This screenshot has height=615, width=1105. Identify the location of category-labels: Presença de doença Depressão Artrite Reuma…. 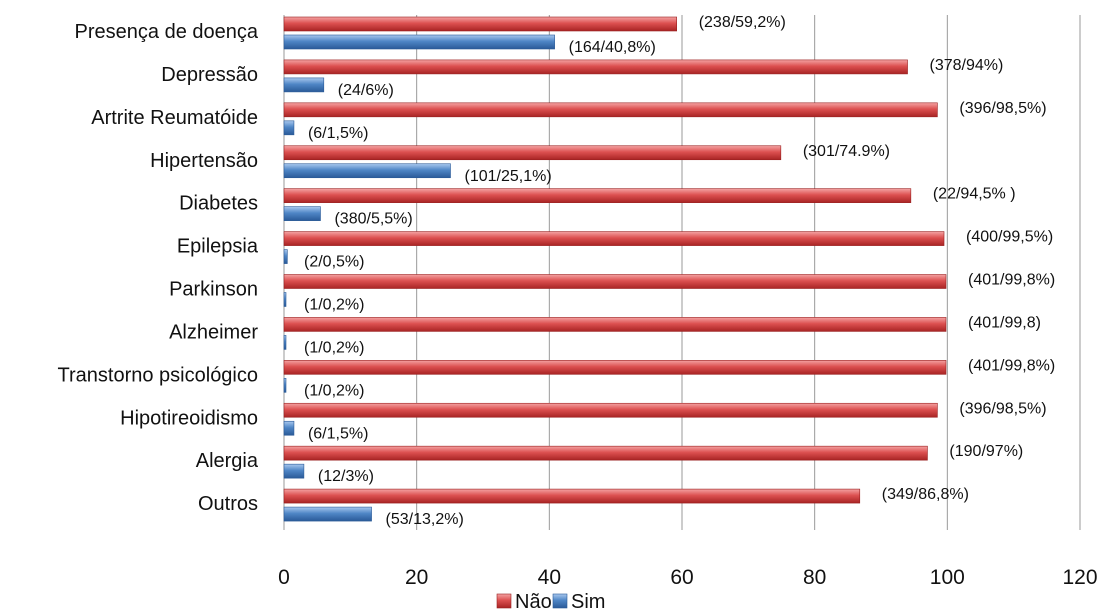
(158, 268).